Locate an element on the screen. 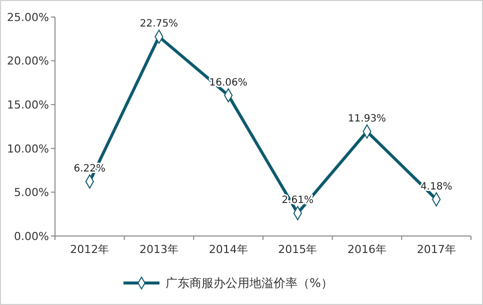 The width and height of the screenshot is (483, 305). y-tick-label: 20.00% is located at coordinates (28, 61).